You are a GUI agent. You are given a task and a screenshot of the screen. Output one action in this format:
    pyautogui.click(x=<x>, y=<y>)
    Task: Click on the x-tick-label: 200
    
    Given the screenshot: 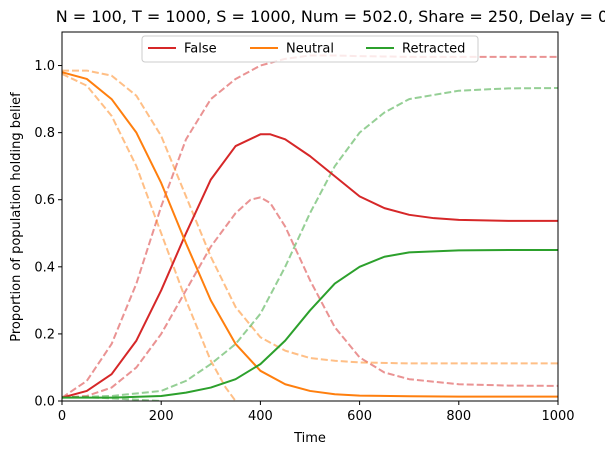 What is the action you would take?
    pyautogui.click(x=161, y=416)
    